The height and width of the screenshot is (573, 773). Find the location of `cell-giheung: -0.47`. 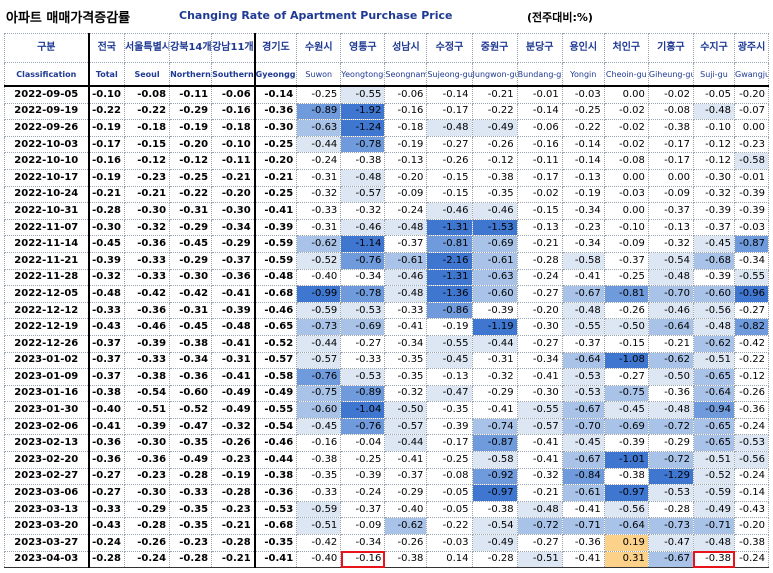

cell-giheung: -0.47 is located at coordinates (670, 543).